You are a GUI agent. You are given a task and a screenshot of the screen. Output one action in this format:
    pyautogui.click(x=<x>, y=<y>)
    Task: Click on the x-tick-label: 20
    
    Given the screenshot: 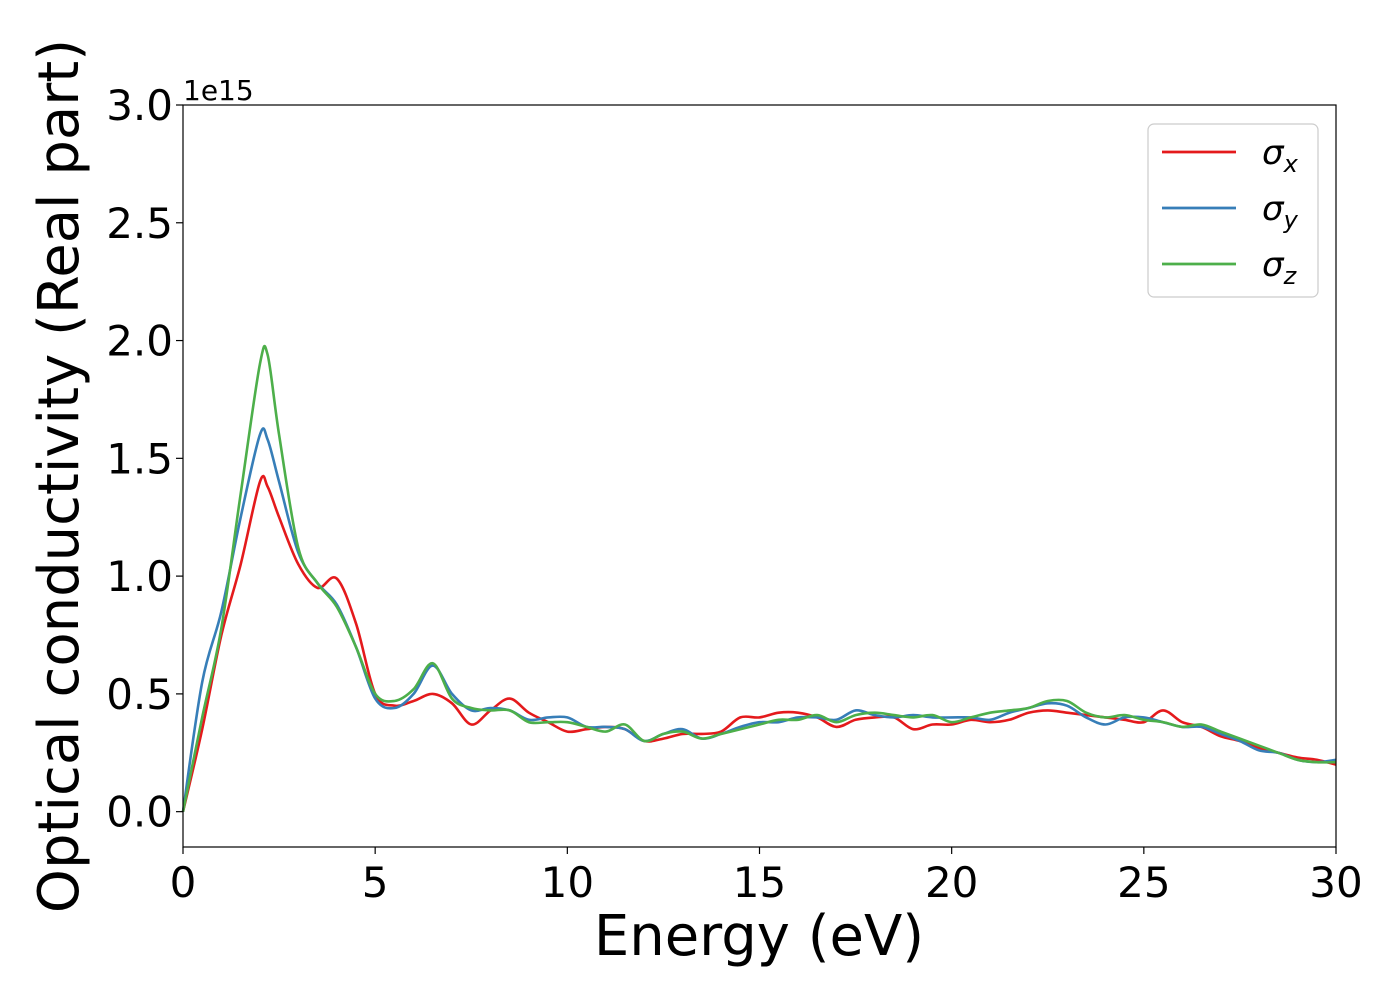 What is the action you would take?
    pyautogui.click(x=951, y=882)
    